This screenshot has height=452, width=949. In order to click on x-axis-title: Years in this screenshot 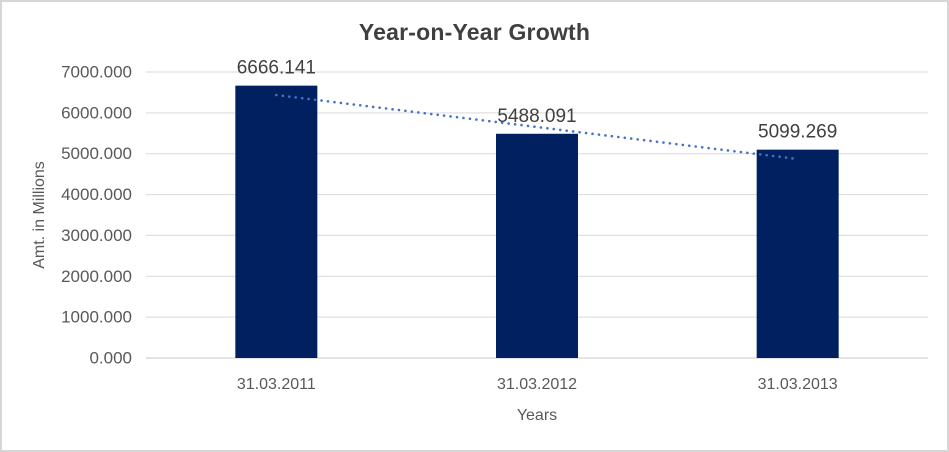, I will do `click(537, 415)`.